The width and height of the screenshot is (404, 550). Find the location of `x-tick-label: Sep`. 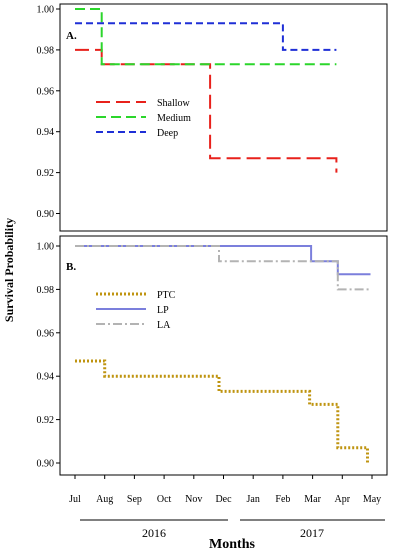

x-tick-label: Sep is located at coordinates (134, 499).